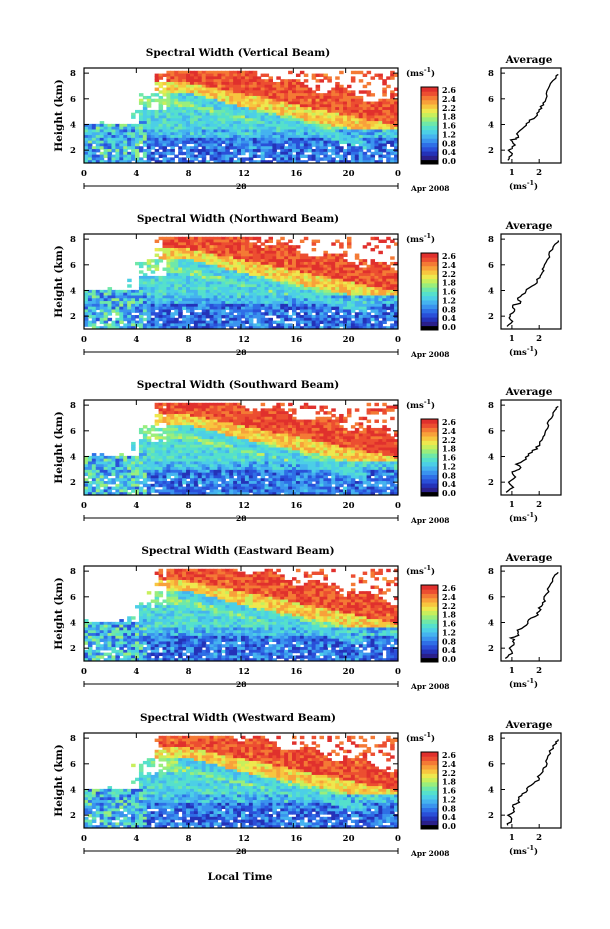 Image resolution: width=610 pixels, height=929 pixels. What do you see at coordinates (237, 551) in the screenshot?
I see `panel-title: Spectral Width (Eastward Beam)` at bounding box center [237, 551].